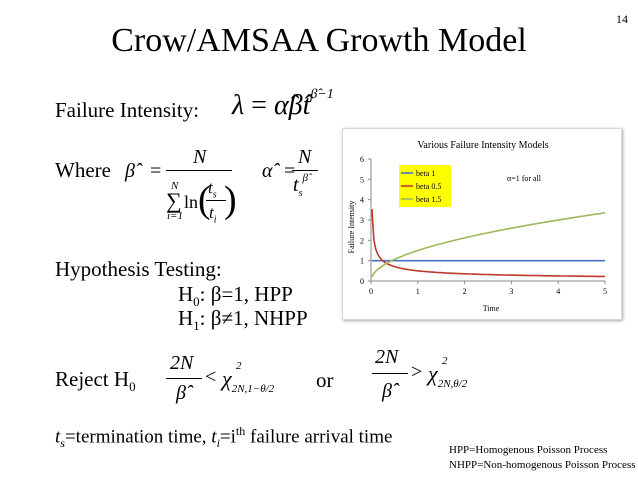  I want to click on y-axis-label: Failure Intensity, so click(351, 227).